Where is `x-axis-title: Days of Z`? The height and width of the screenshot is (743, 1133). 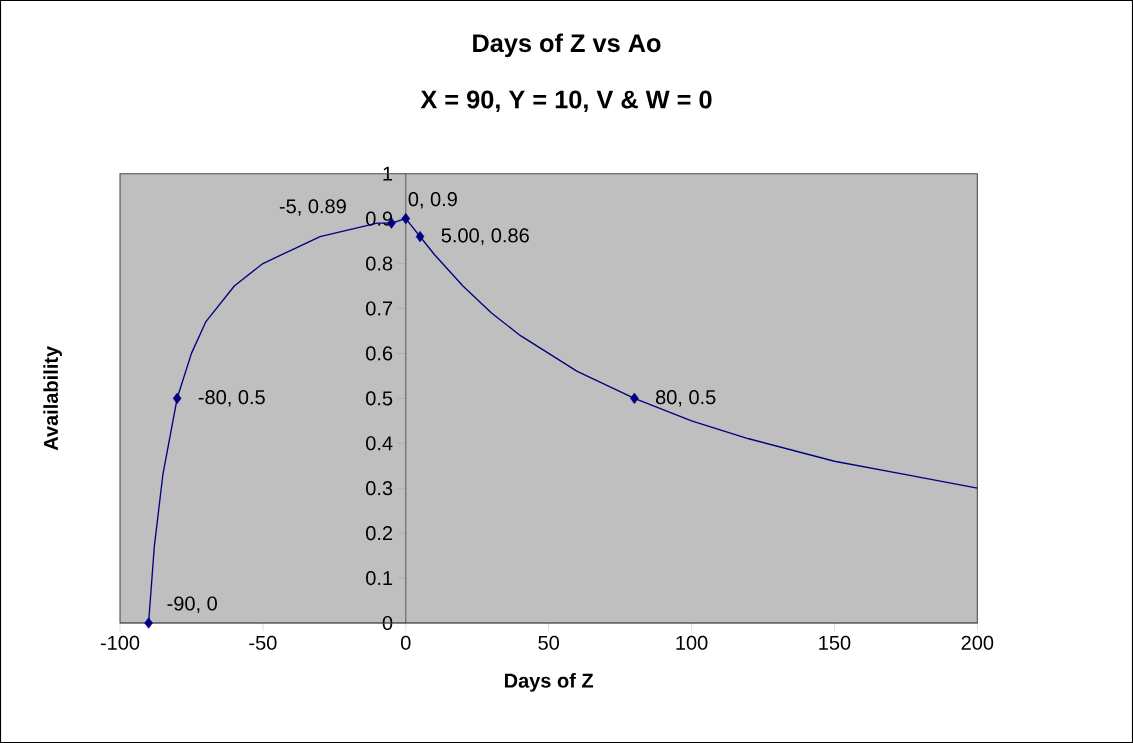
x-axis-title: Days of Z is located at coordinates (549, 682).